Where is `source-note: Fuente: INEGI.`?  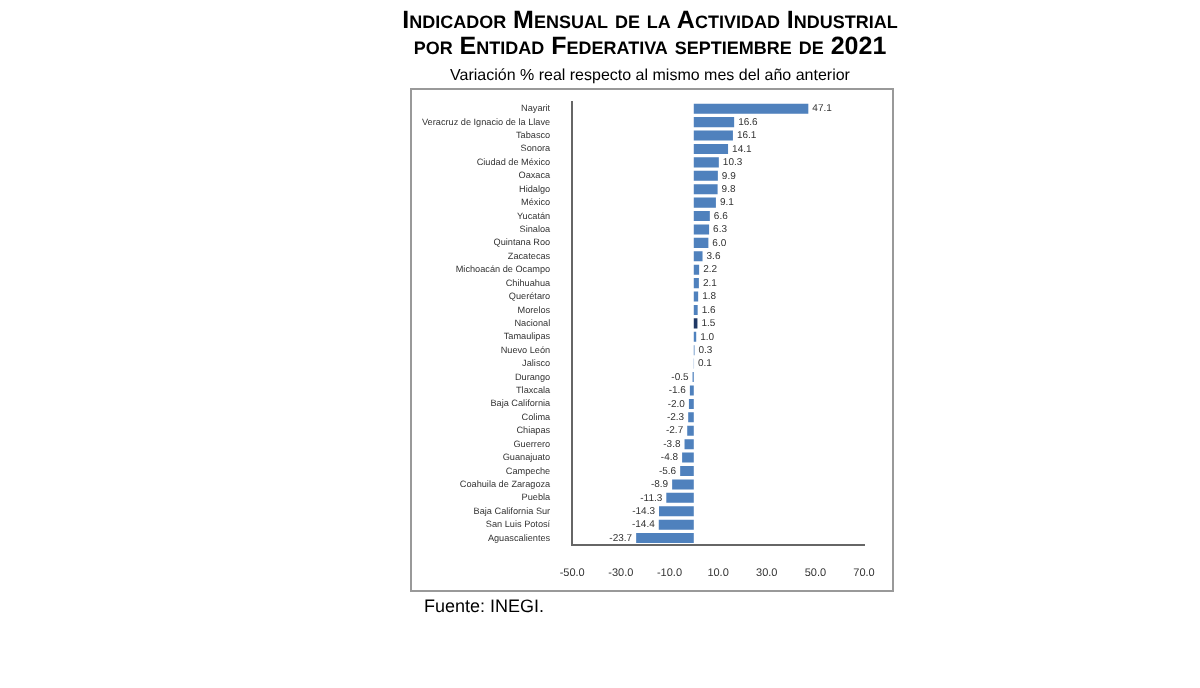
source-note: Fuente: INEGI. is located at coordinates (485, 606).